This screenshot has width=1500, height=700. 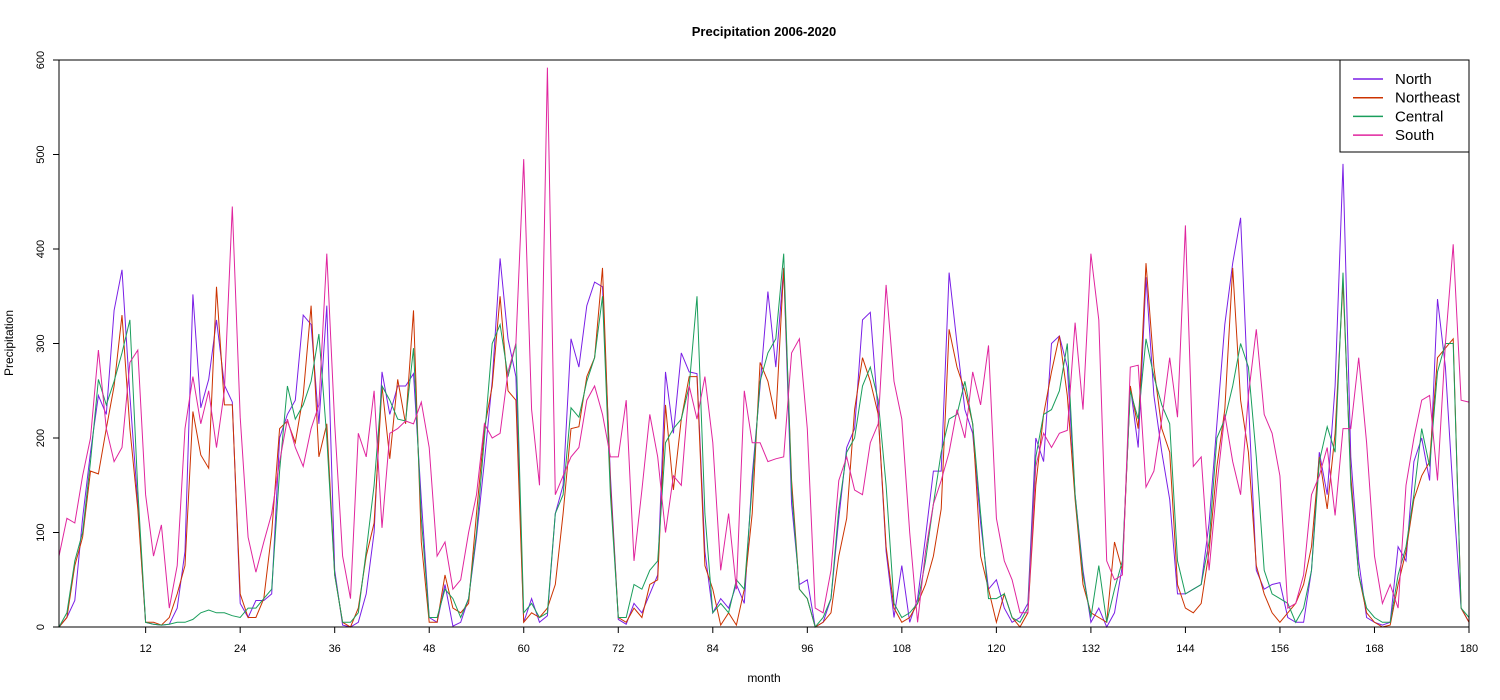 What do you see at coordinates (41, 343) in the screenshot?
I see `y-tick-label: 300` at bounding box center [41, 343].